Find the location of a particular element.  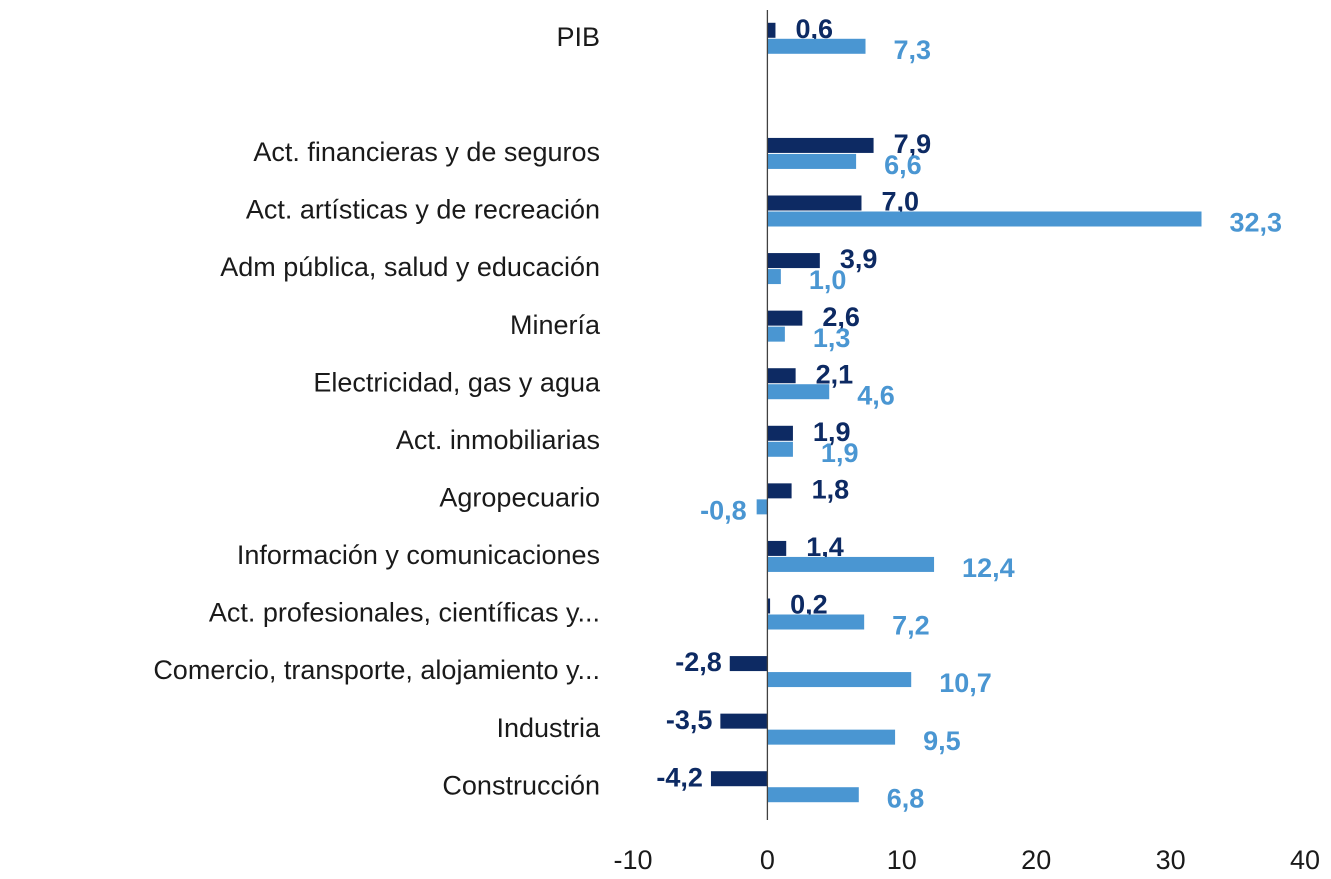

category-label: Información y comunicaciones is located at coordinates (418, 555).